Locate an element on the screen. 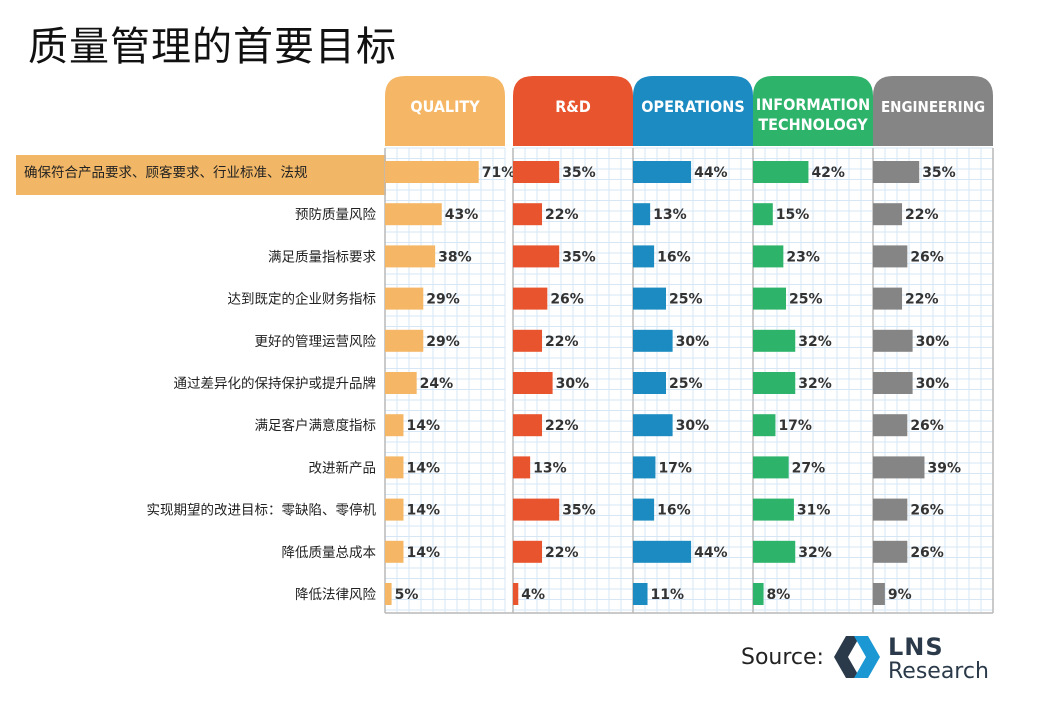  value-label: 39% is located at coordinates (944, 468).